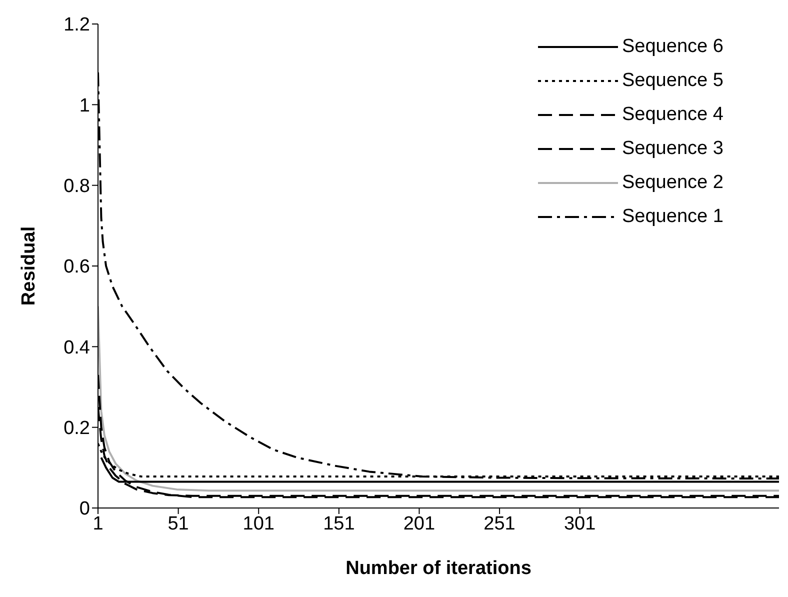 The width and height of the screenshot is (788, 597). What do you see at coordinates (673, 183) in the screenshot?
I see `legend-label: Sequence 2` at bounding box center [673, 183].